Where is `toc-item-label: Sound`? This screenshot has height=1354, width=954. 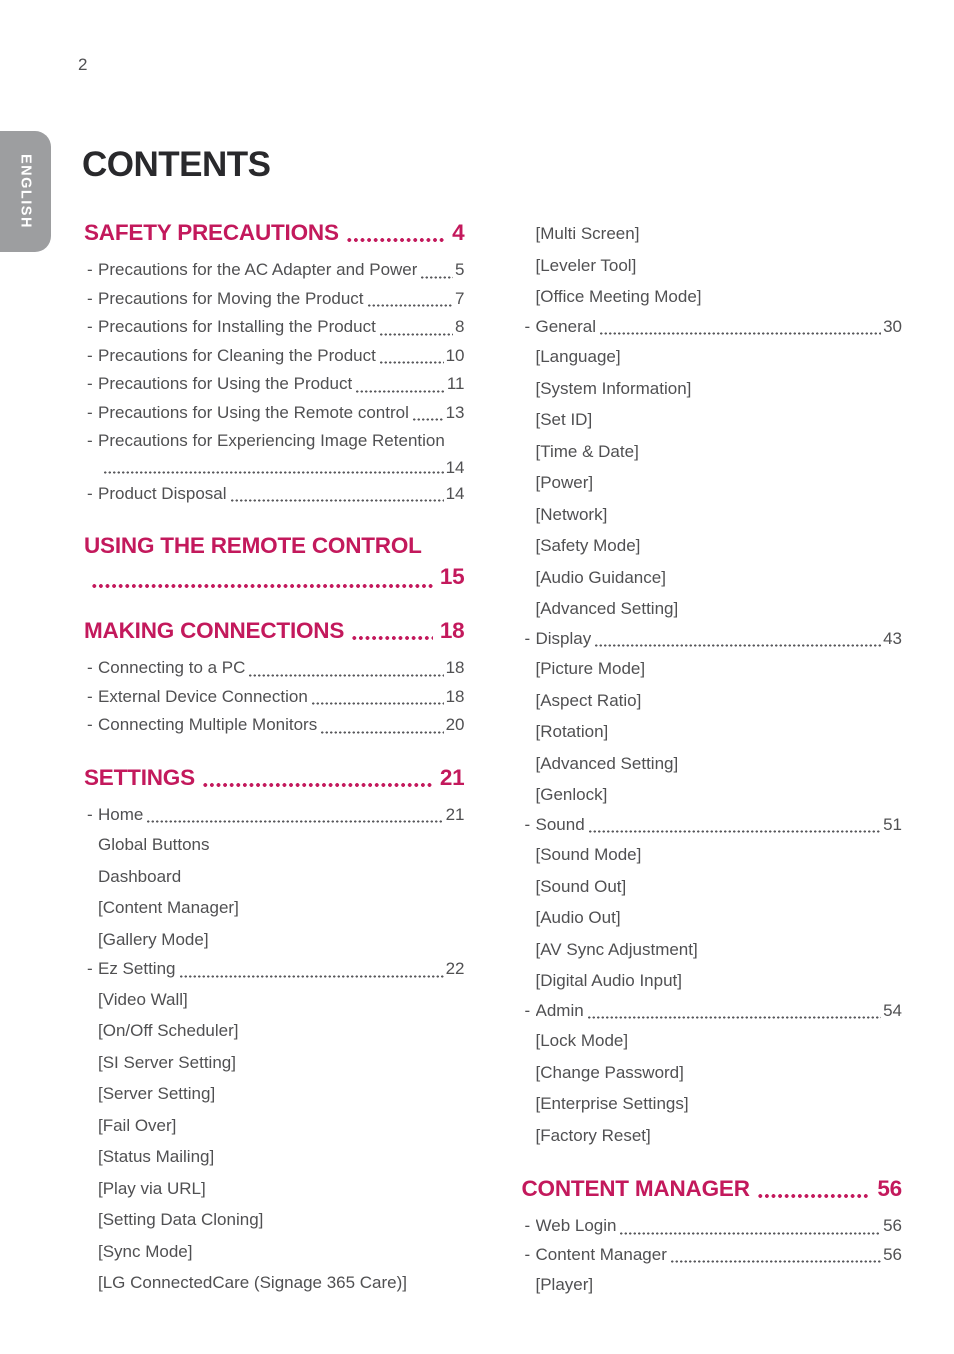 toc-item-label: Sound is located at coordinates (560, 824).